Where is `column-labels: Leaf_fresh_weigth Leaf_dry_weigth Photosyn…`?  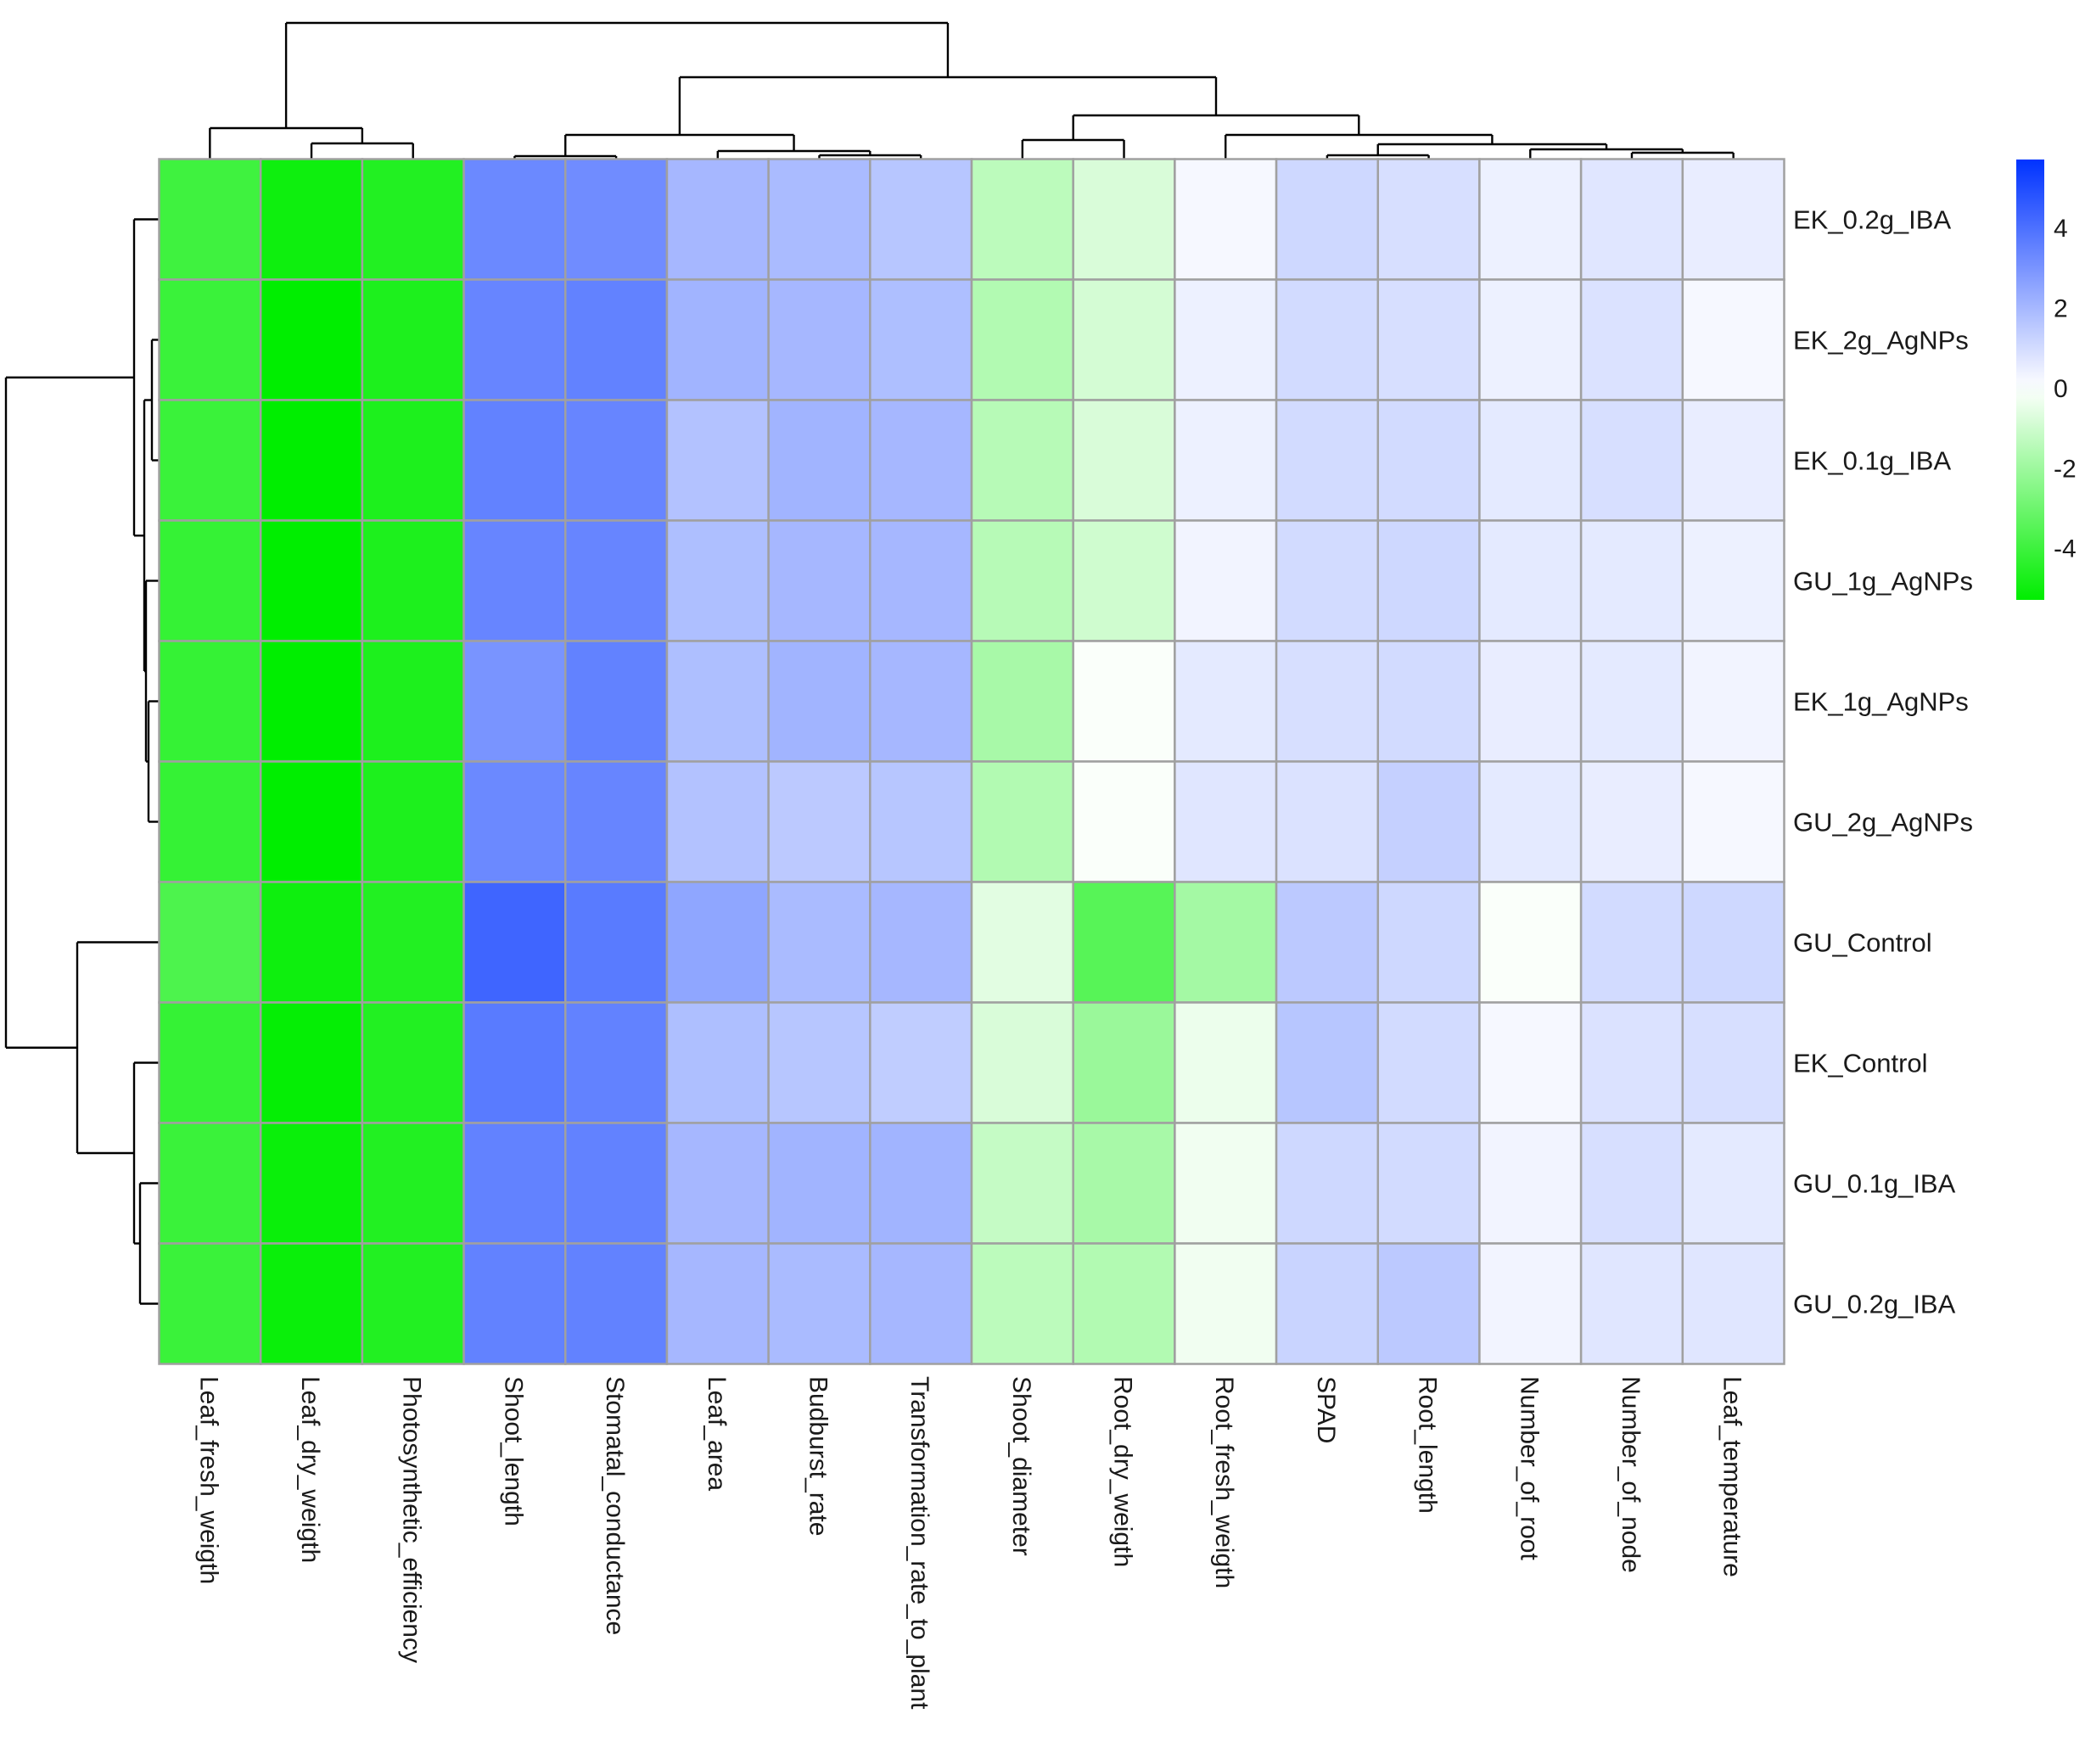
column-labels: Leaf_fresh_weigth Leaf_dry_weigth Photosyn… is located at coordinates (970, 1543).